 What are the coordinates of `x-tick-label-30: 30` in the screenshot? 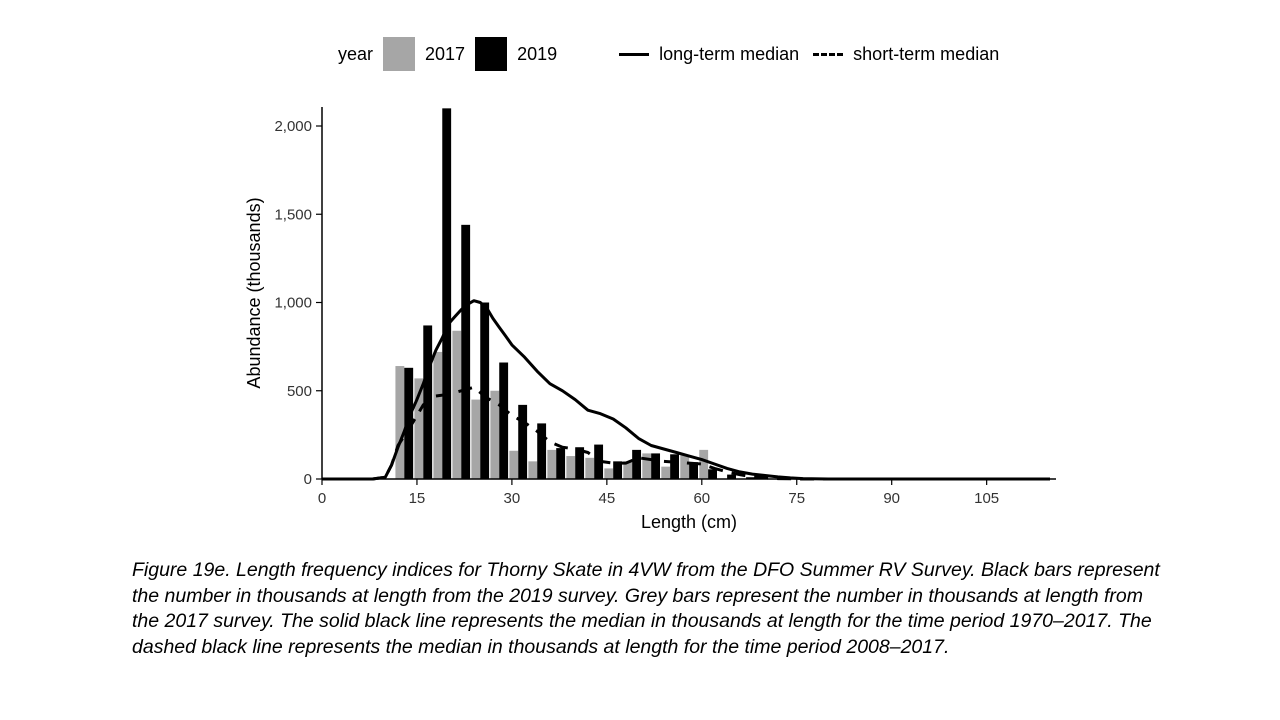 It's located at (512, 498).